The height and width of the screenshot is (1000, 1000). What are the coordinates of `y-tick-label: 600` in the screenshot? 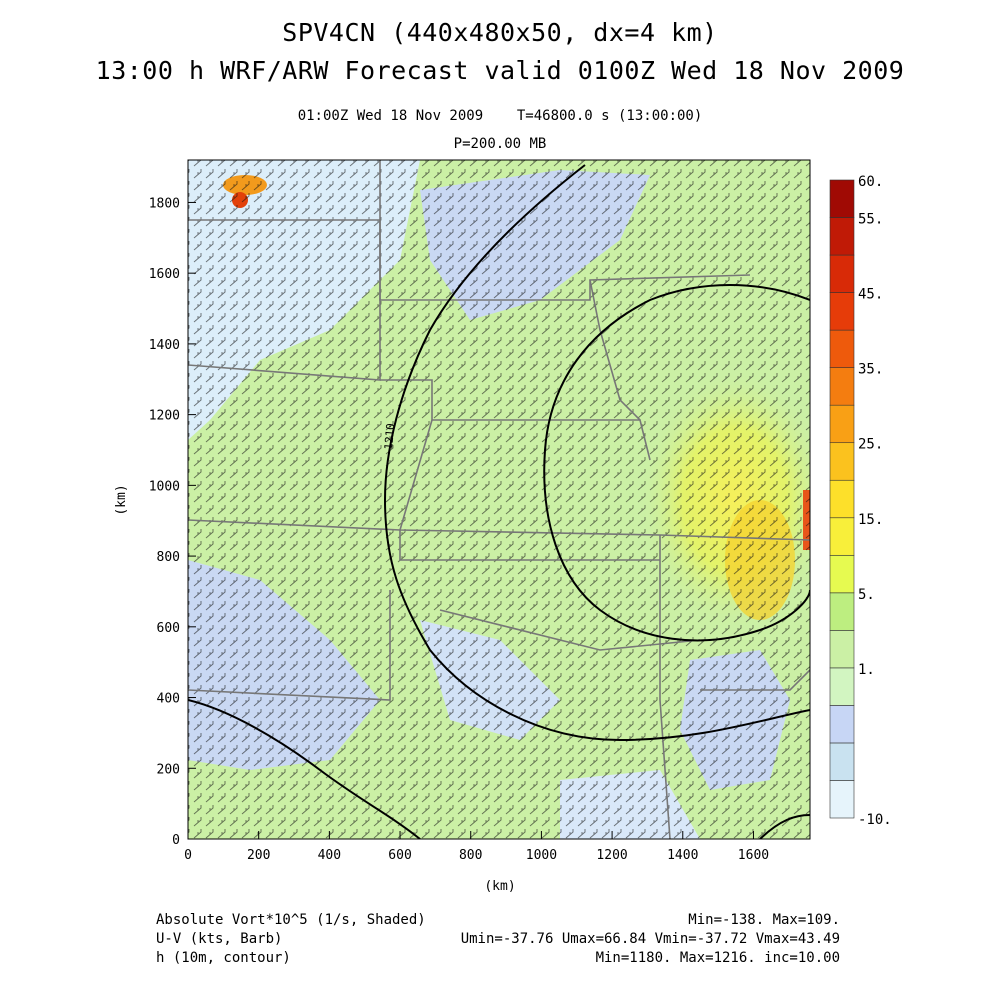 It's located at (168, 628).